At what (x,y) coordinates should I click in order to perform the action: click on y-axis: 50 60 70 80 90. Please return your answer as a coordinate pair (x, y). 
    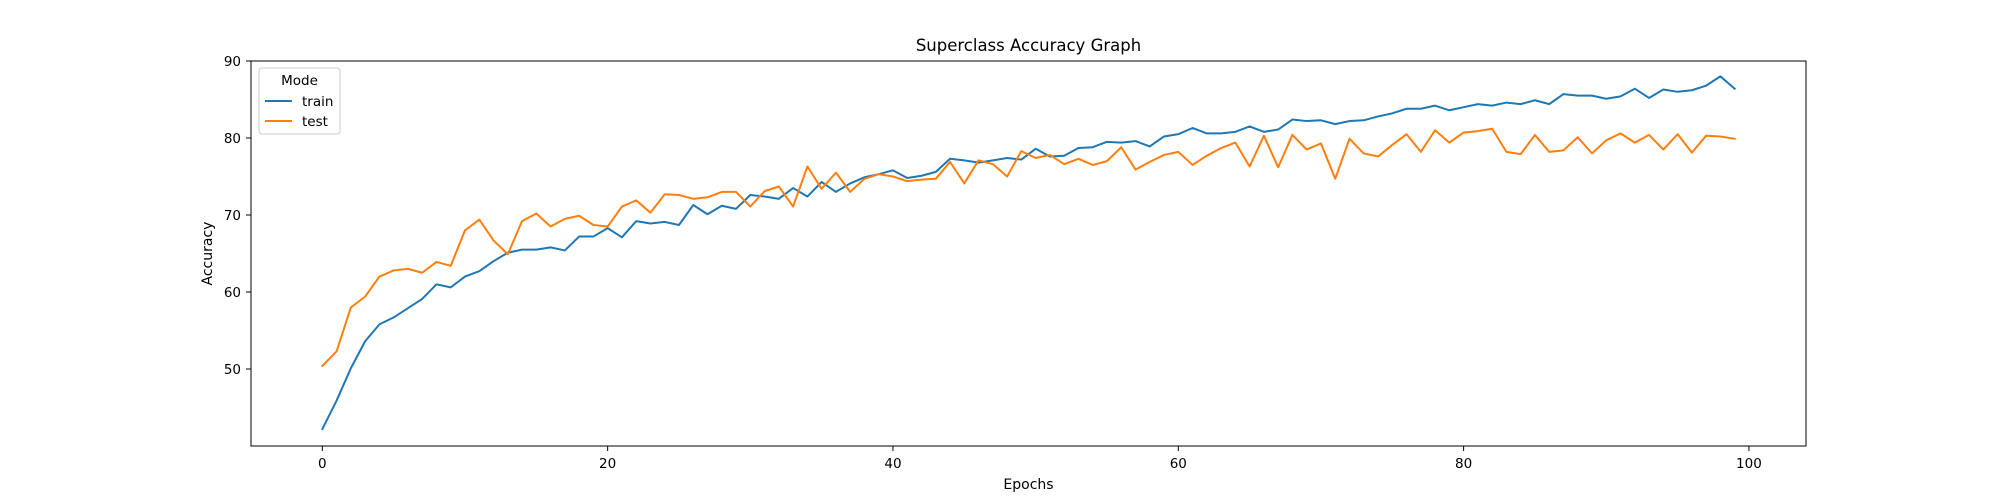
    Looking at the image, I should click on (237, 216).